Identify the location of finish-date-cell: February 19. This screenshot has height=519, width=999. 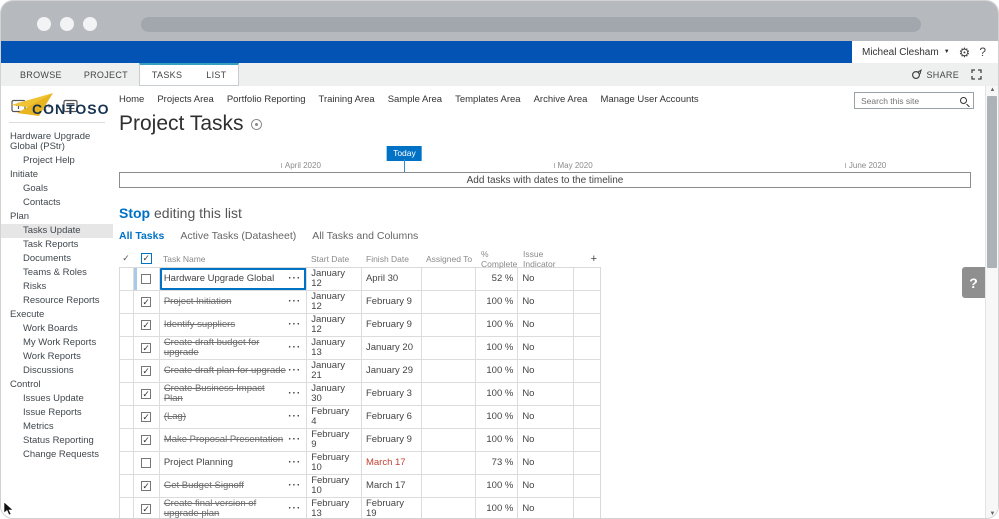
(392, 508).